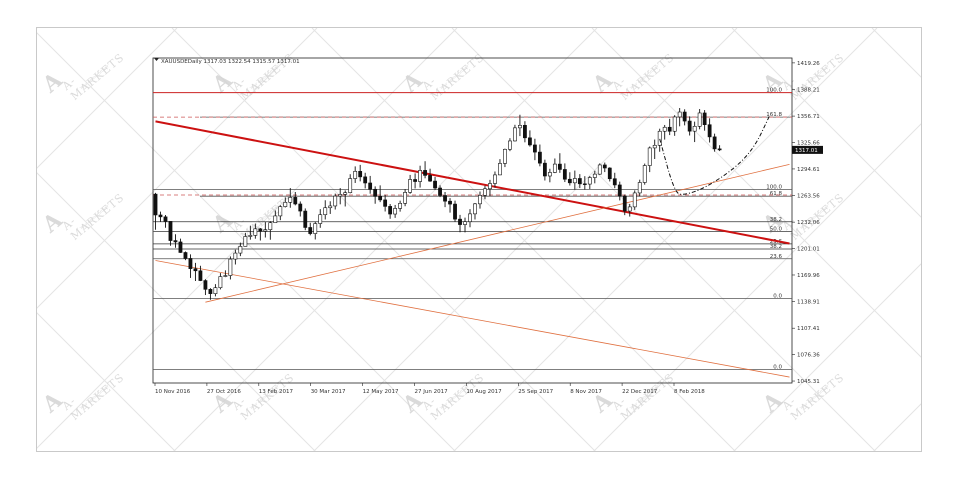  I want to click on price-tick-label: 1325.66, so click(808, 144).